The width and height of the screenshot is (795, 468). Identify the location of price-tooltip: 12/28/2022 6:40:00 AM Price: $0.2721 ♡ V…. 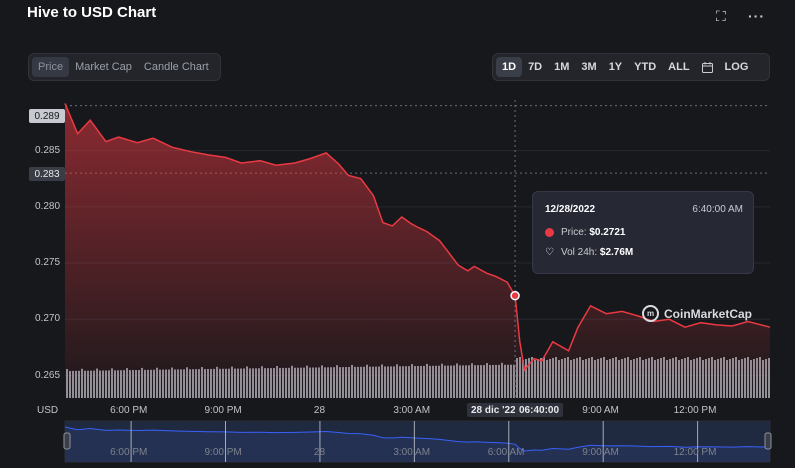
(643, 232).